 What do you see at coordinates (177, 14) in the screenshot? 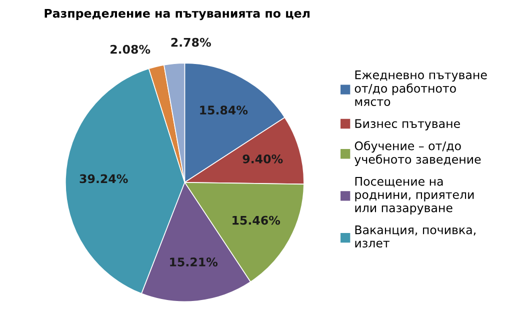
I see `chart-title: Разпределение на пътуванията по цел` at bounding box center [177, 14].